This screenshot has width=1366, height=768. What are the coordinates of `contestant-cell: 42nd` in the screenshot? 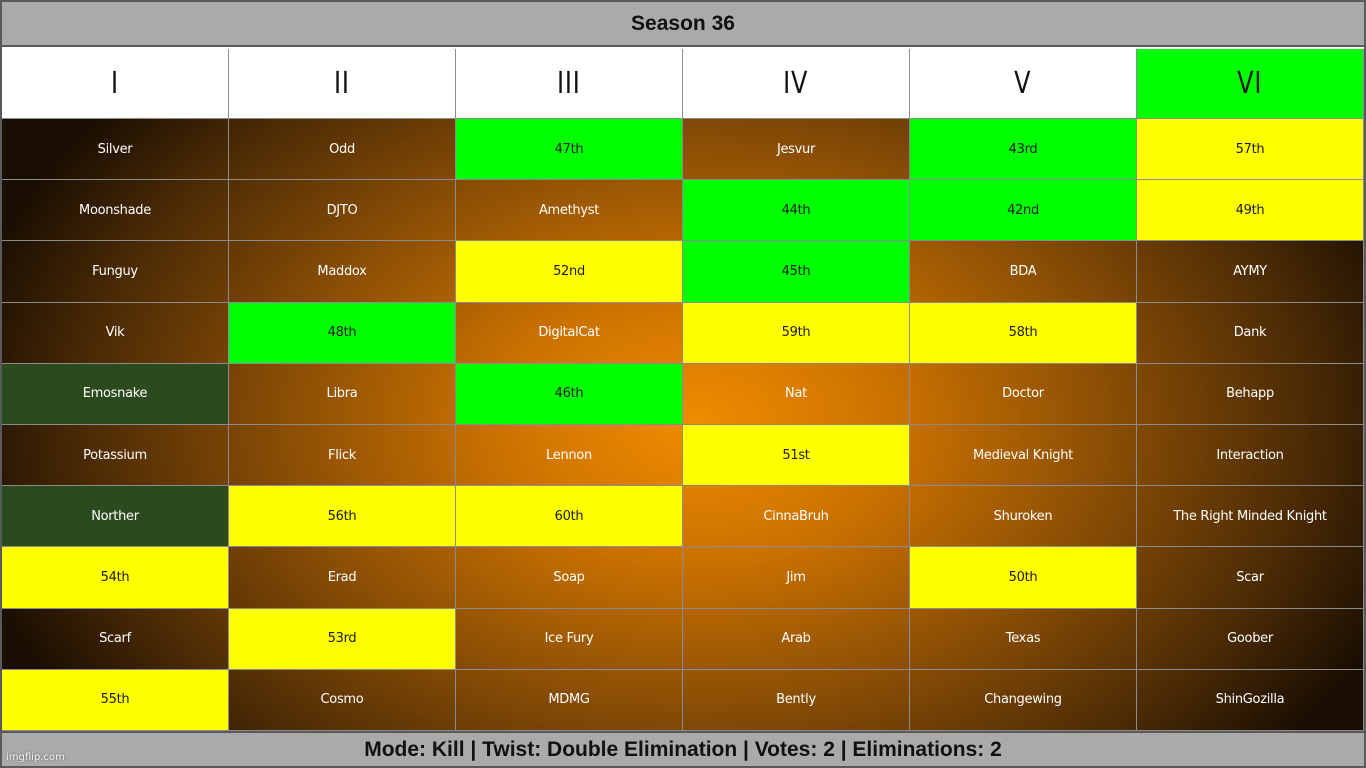 It's located at (1023, 211).